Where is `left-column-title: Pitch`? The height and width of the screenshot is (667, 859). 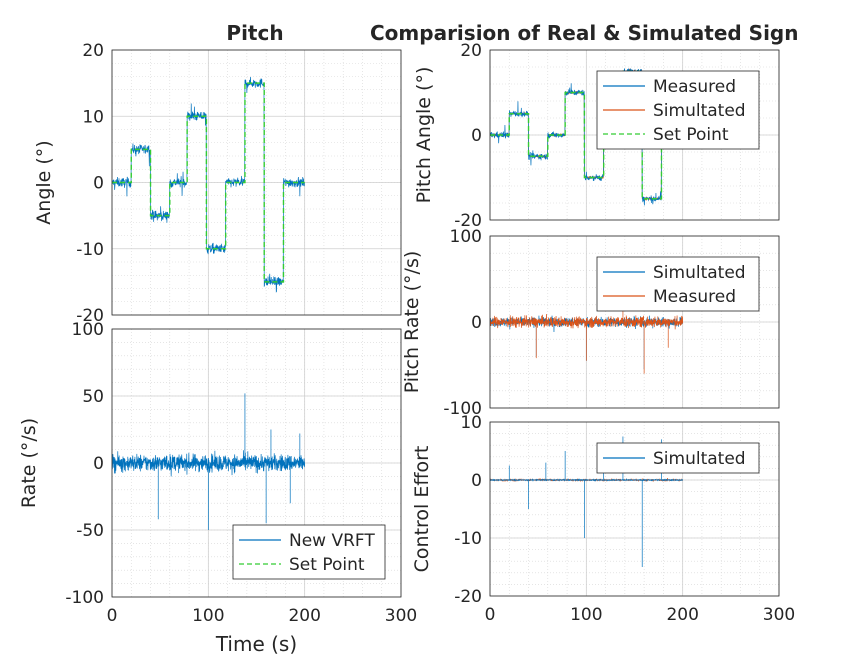 left-column-title: Pitch is located at coordinates (254, 33).